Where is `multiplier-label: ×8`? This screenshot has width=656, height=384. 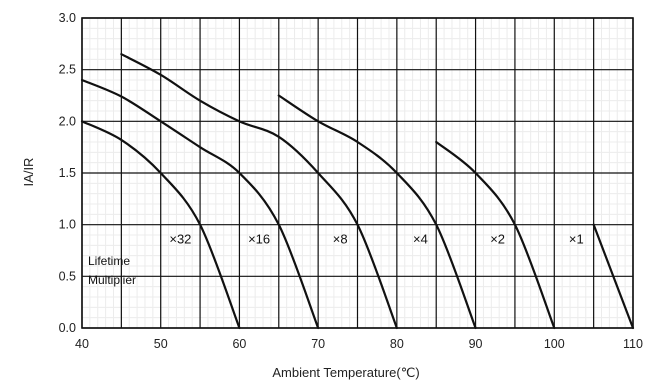
multiplier-label: ×8 is located at coordinates (340, 238).